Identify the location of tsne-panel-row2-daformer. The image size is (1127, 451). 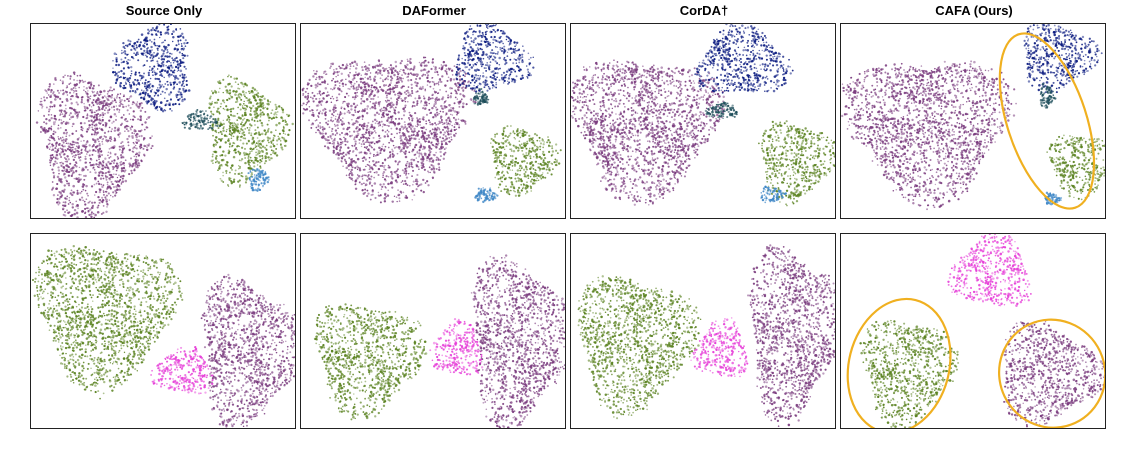
(433, 331).